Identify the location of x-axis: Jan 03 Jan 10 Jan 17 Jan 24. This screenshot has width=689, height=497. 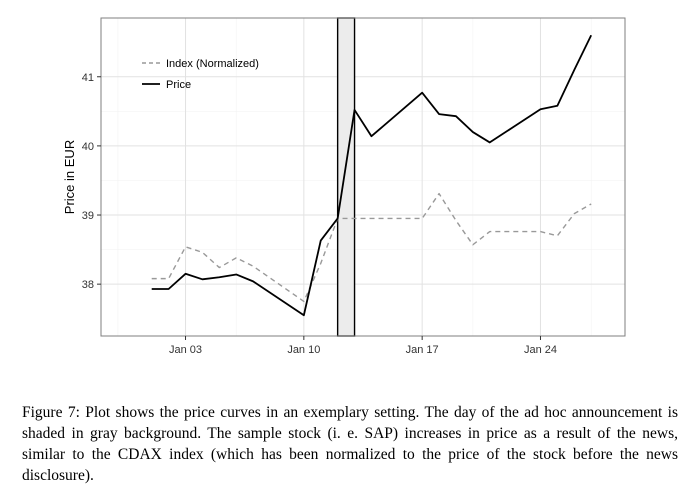
(363, 346).